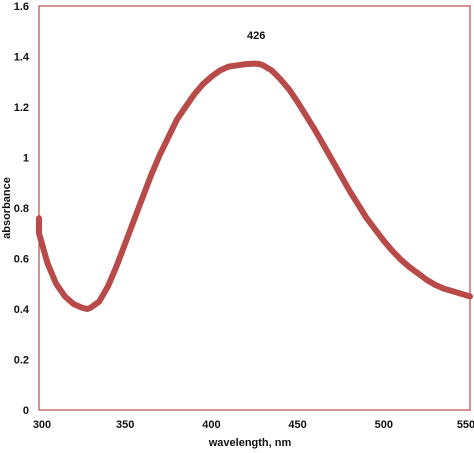 Image resolution: width=474 pixels, height=453 pixels. What do you see at coordinates (22, 58) in the screenshot?
I see `y-tick-label: 1.4` at bounding box center [22, 58].